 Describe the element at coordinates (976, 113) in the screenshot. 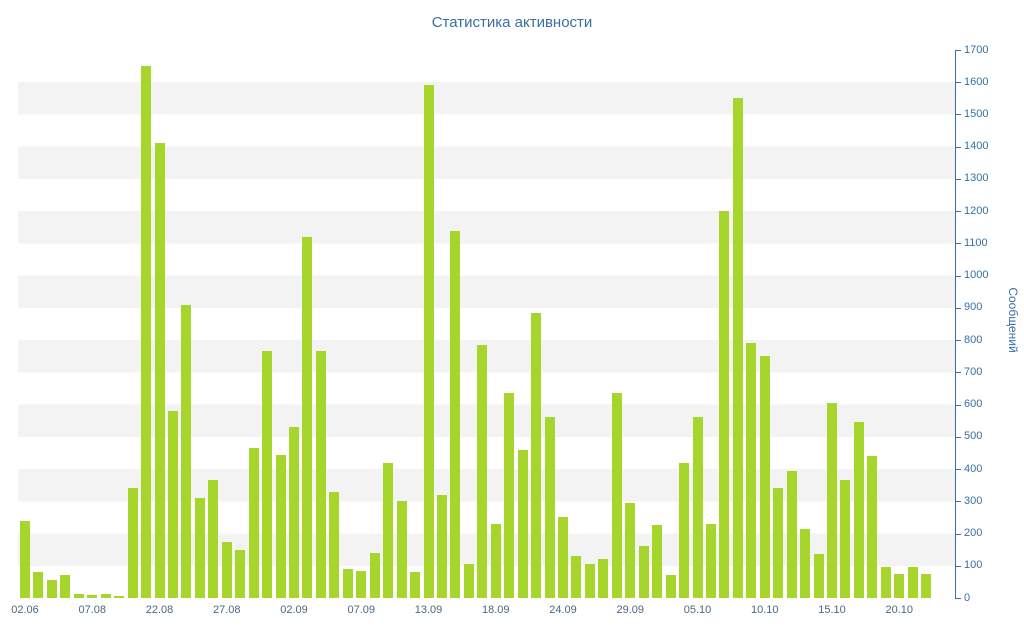

I see `y-tick-label: 1500` at that location.